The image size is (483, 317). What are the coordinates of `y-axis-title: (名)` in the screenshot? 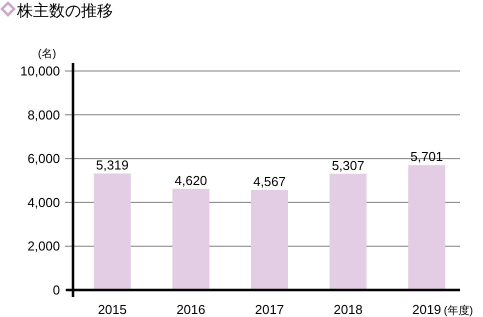 It's located at (47, 54).